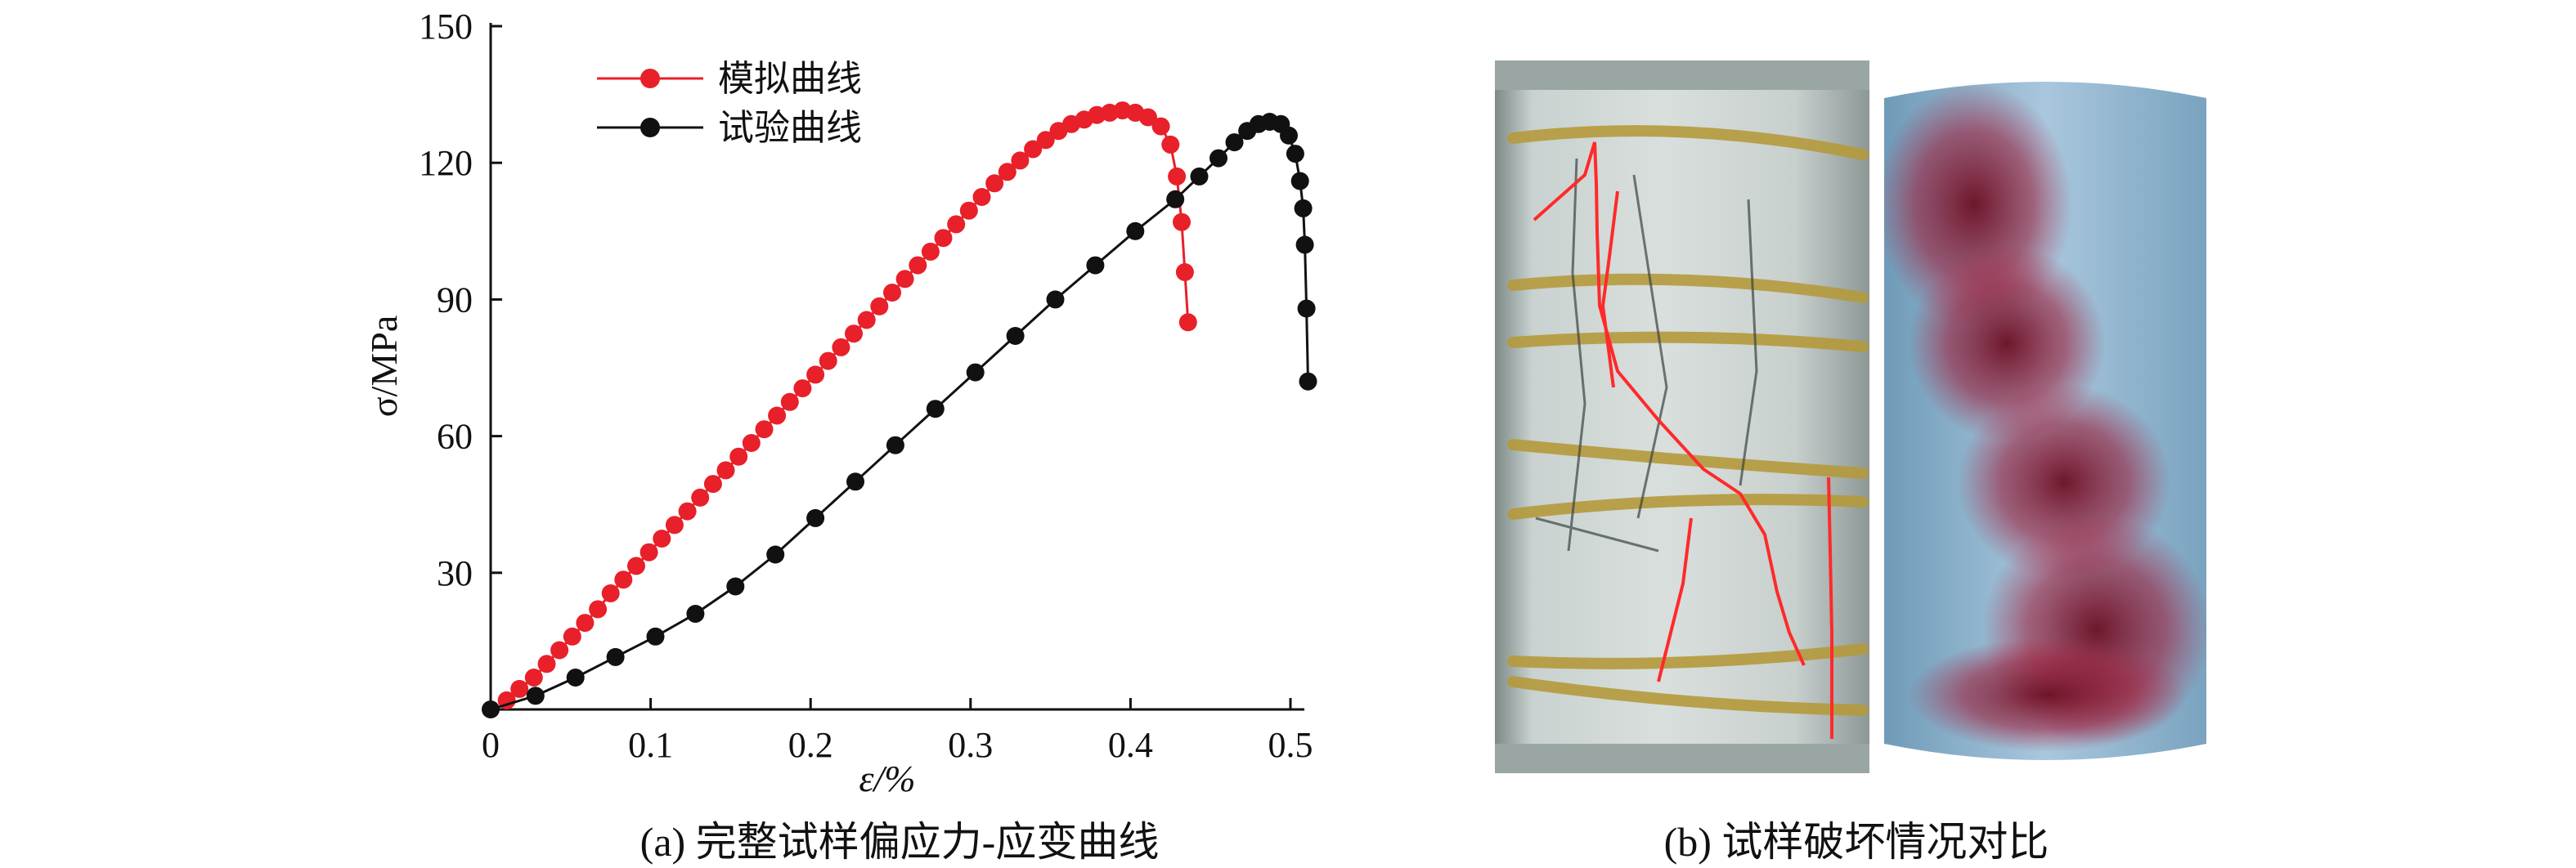 This screenshot has height=868, width=2576. What do you see at coordinates (900, 842) in the screenshot?
I see `caption-a: (a) 完整试样偏应力-应变曲线` at bounding box center [900, 842].